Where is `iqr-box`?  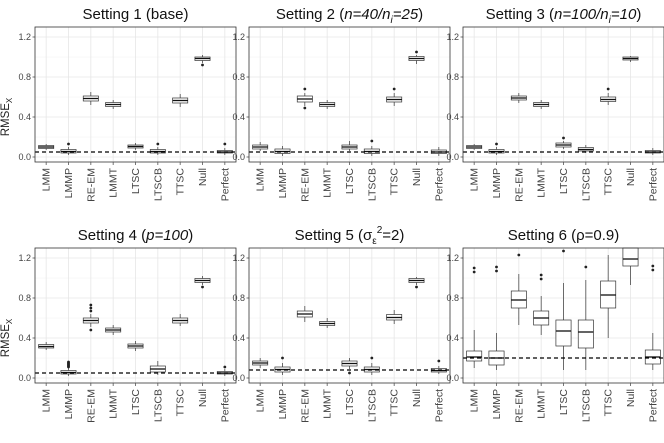 iqr-box is located at coordinates (585, 334).